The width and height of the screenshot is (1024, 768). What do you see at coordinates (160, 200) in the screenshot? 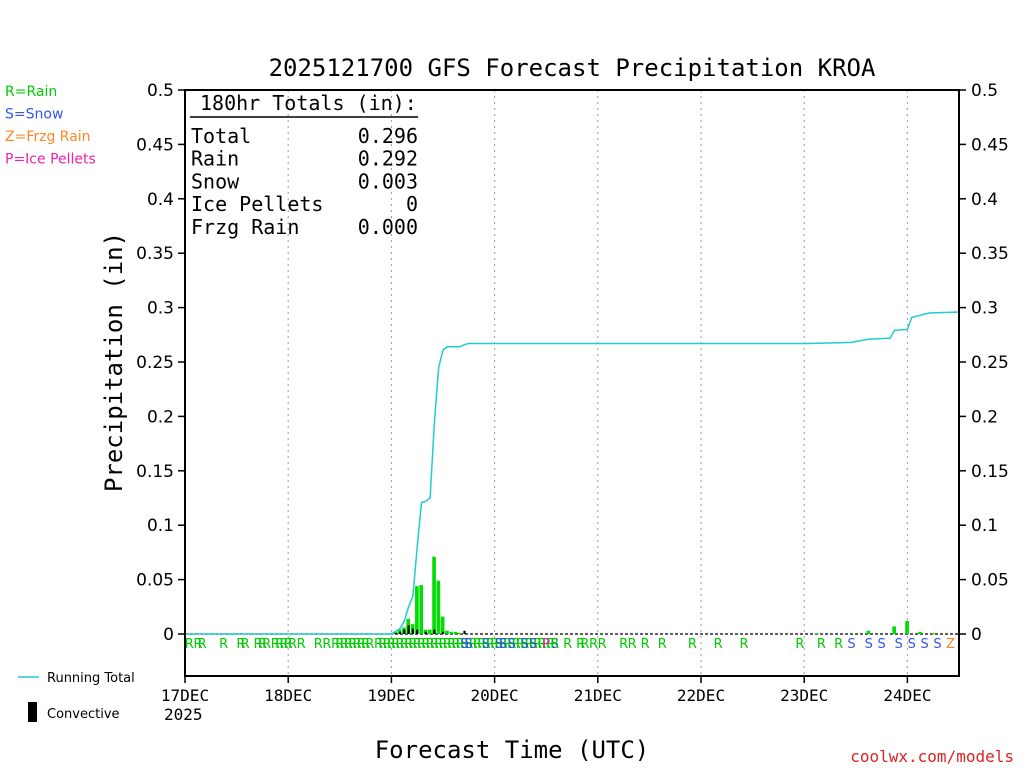
I see `y-tick-label-left: 0.4` at bounding box center [160, 200].